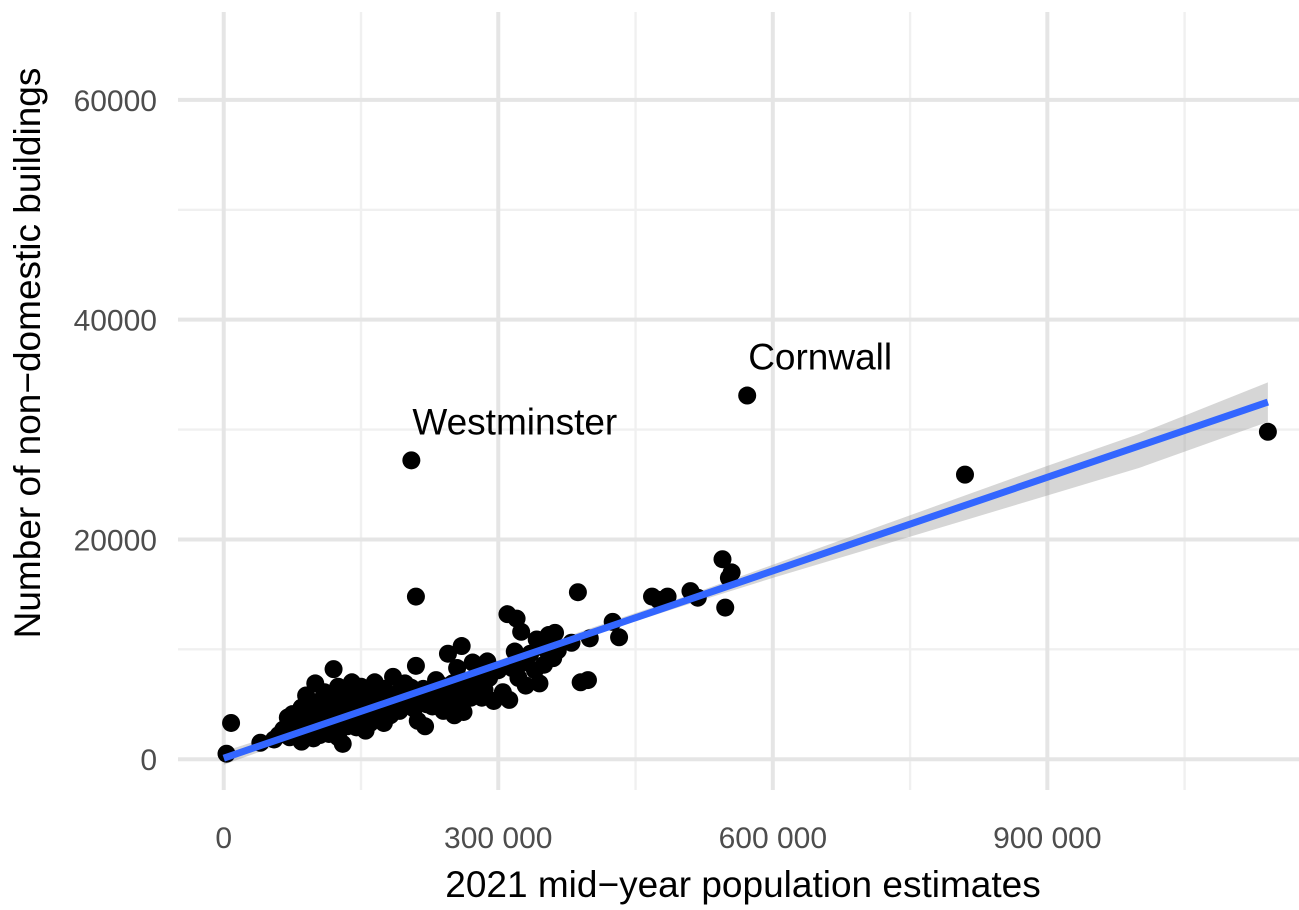 The image size is (1299, 910). What do you see at coordinates (115, 101) in the screenshot?
I see `y-tick-label: 60000` at bounding box center [115, 101].